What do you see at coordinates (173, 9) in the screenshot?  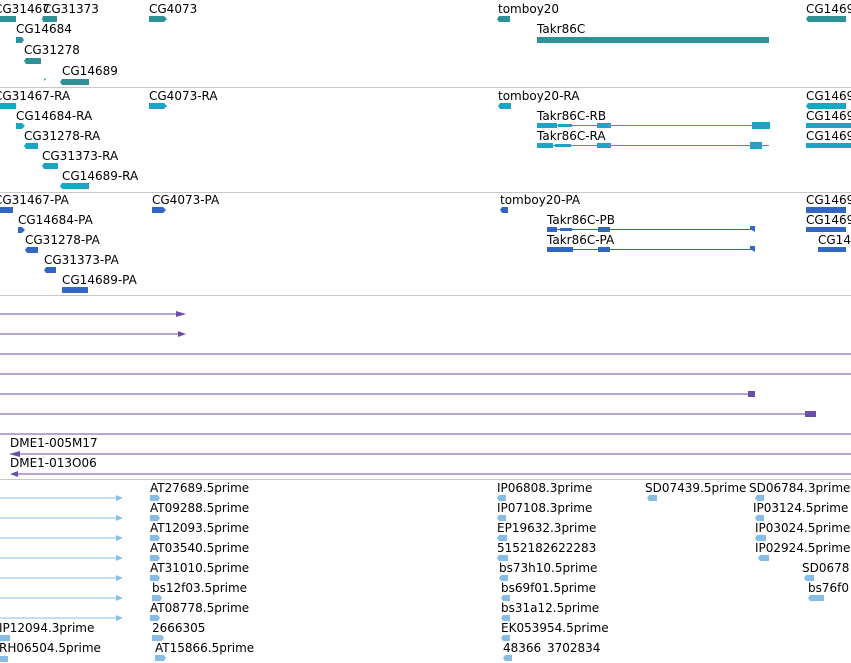 I see `gene-label: CG4073` at bounding box center [173, 9].